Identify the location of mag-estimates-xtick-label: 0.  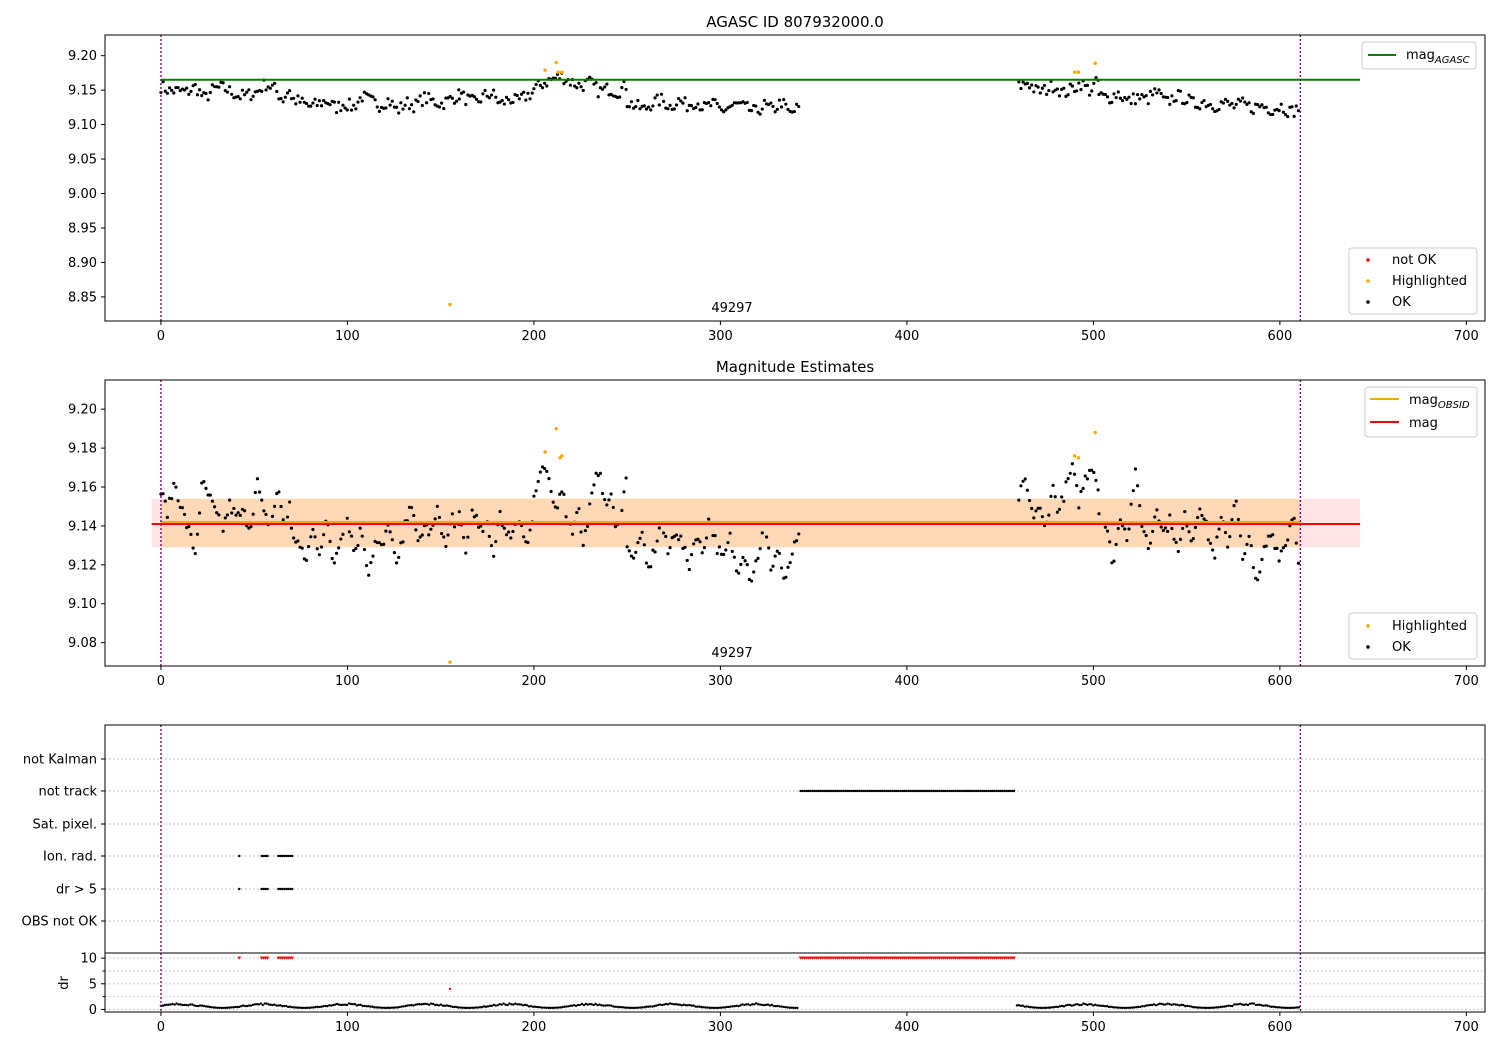
(161, 681).